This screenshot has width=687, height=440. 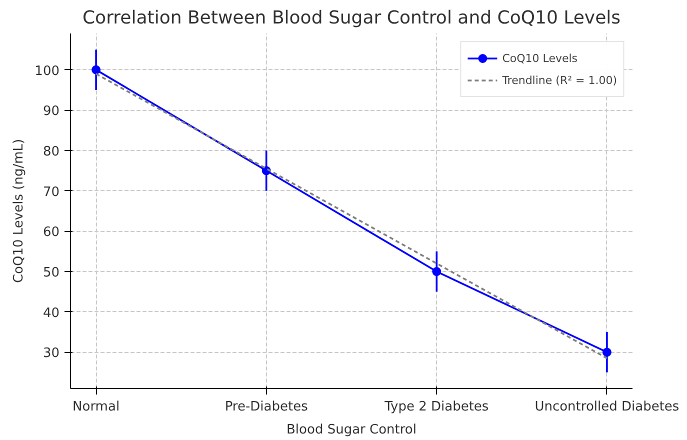 What do you see at coordinates (51, 313) in the screenshot?
I see `y-tick-label: 40` at bounding box center [51, 313].